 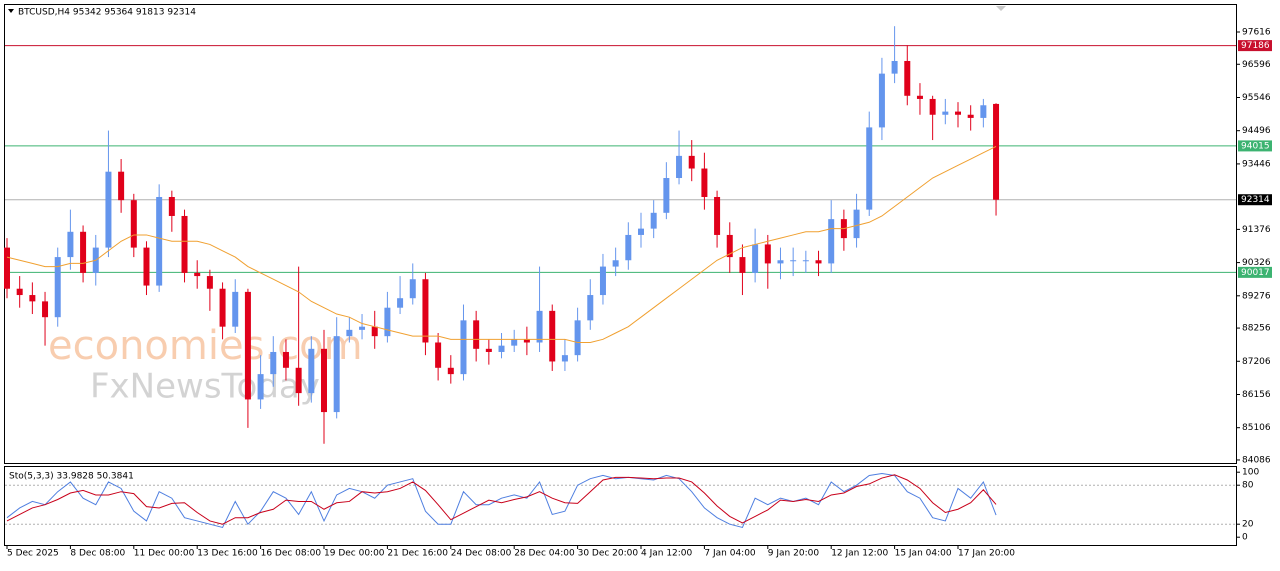 What do you see at coordinates (417, 554) in the screenshot?
I see `x-tick-label: 21 Dec 16:00` at bounding box center [417, 554].